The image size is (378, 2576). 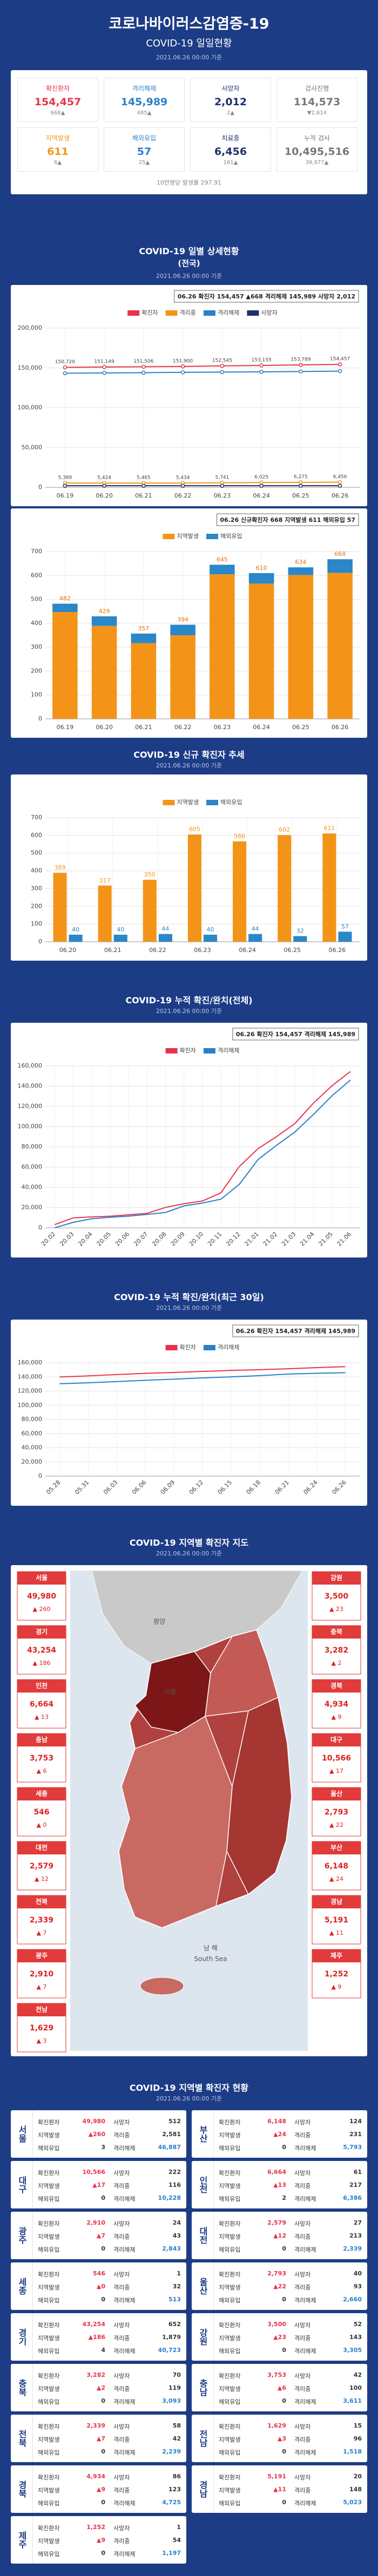 What do you see at coordinates (301, 495) in the screenshot?
I see `x-tick-label: 06.25` at bounding box center [301, 495].